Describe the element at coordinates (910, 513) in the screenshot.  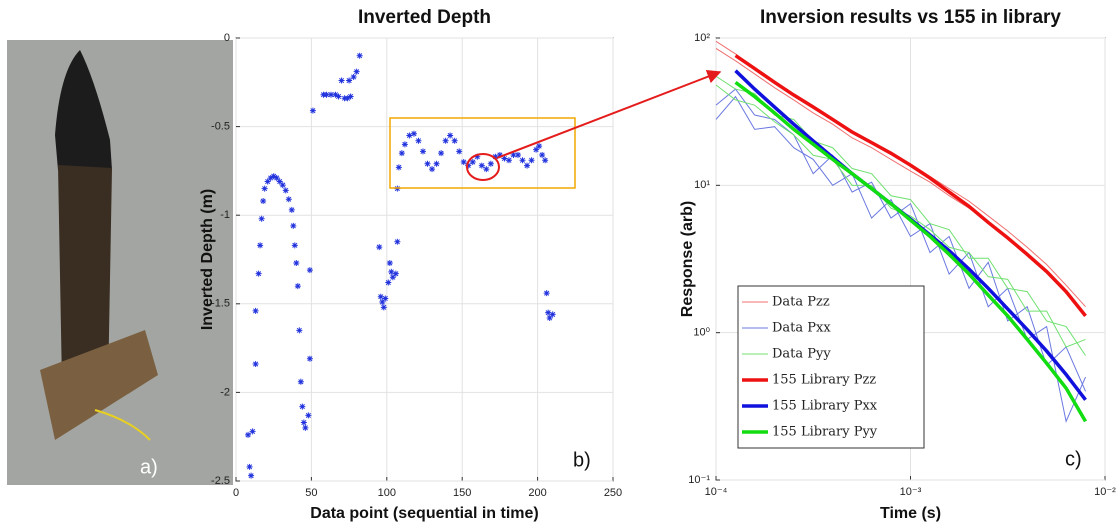
I see `x-axis-label: Time (s)` at that location.